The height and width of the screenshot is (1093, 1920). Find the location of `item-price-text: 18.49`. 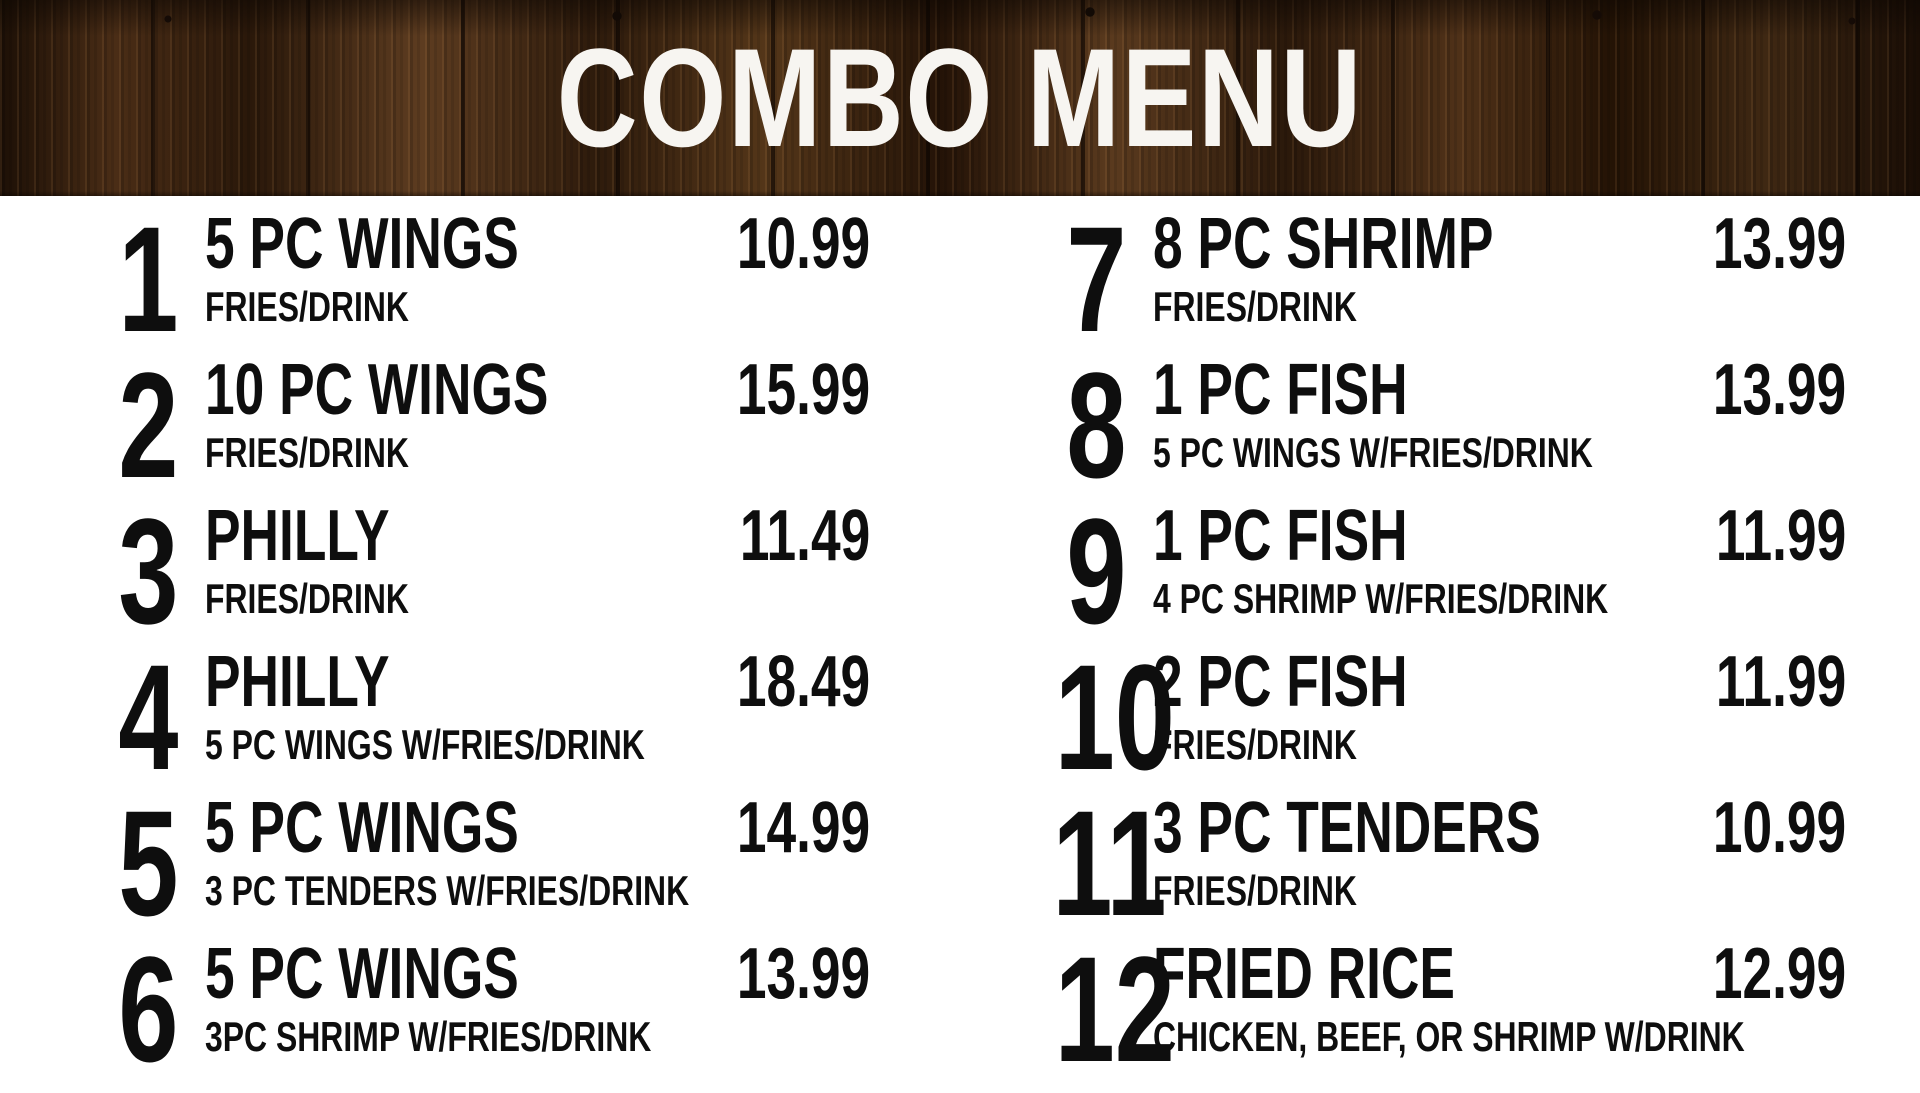

item-price-text: 18.49 is located at coordinates (803, 682).